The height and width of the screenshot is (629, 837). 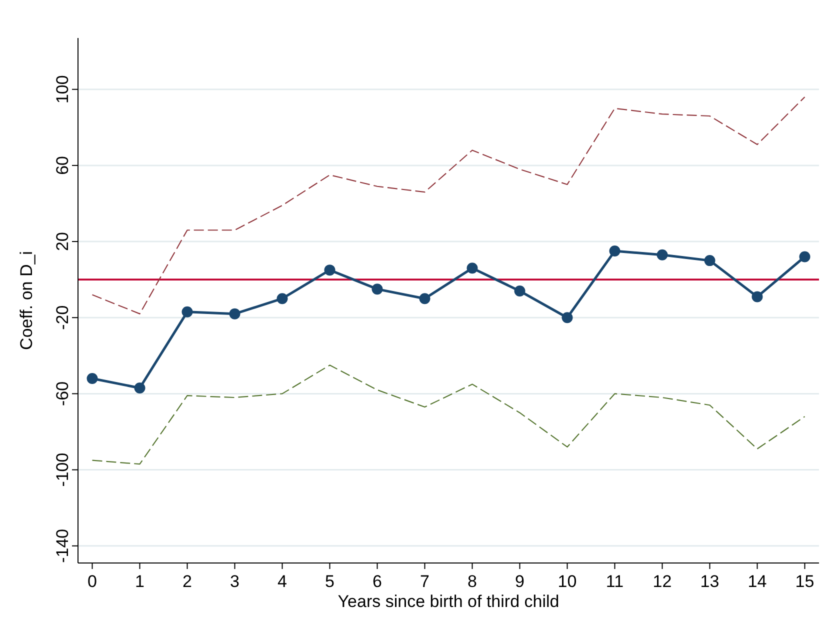 What do you see at coordinates (62, 165) in the screenshot?
I see `y-tick-label: 60` at bounding box center [62, 165].